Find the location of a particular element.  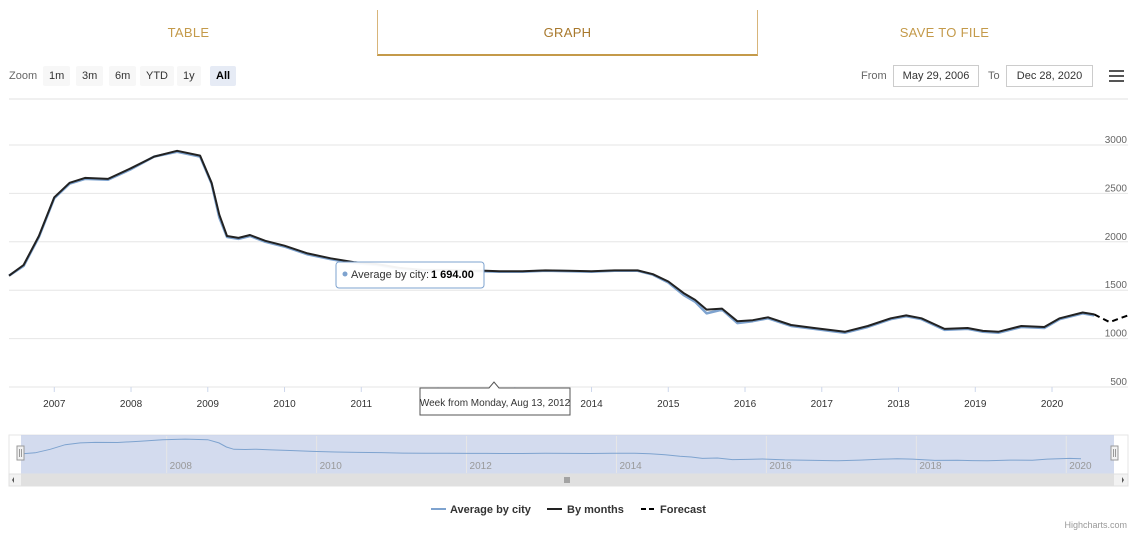

navigator-label: 2010 is located at coordinates (331, 466).